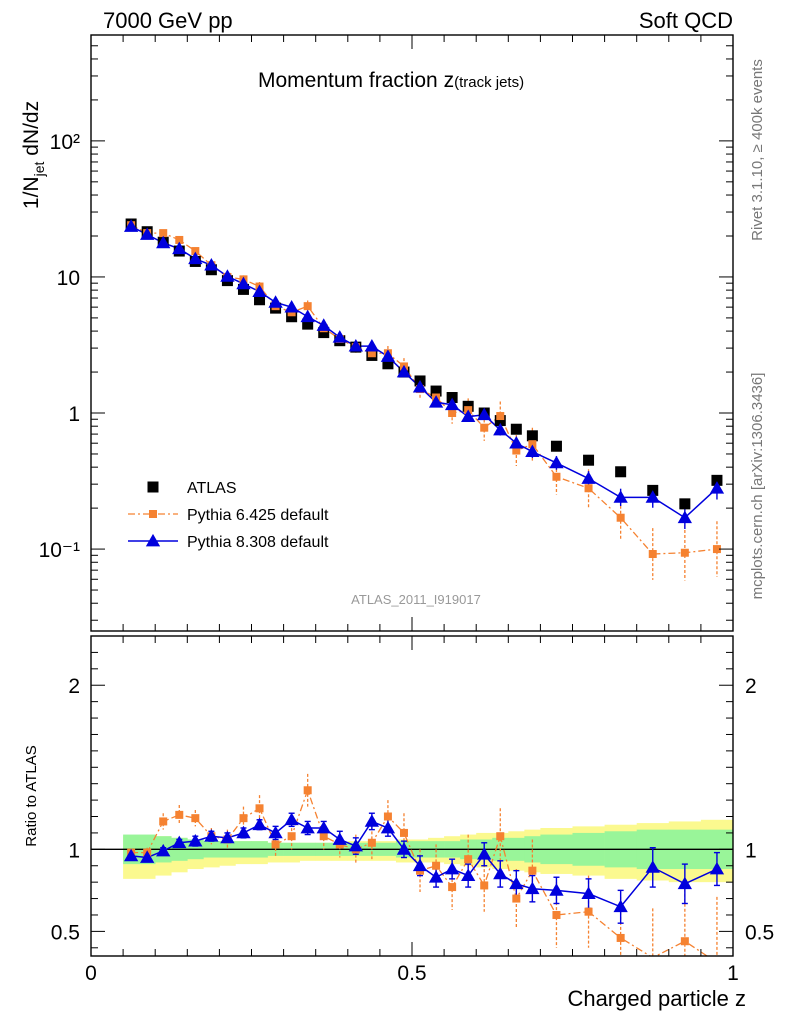 The width and height of the screenshot is (786, 1024). What do you see at coordinates (74, 850) in the screenshot?
I see `ratio-y-tick-label: 1` at bounding box center [74, 850].